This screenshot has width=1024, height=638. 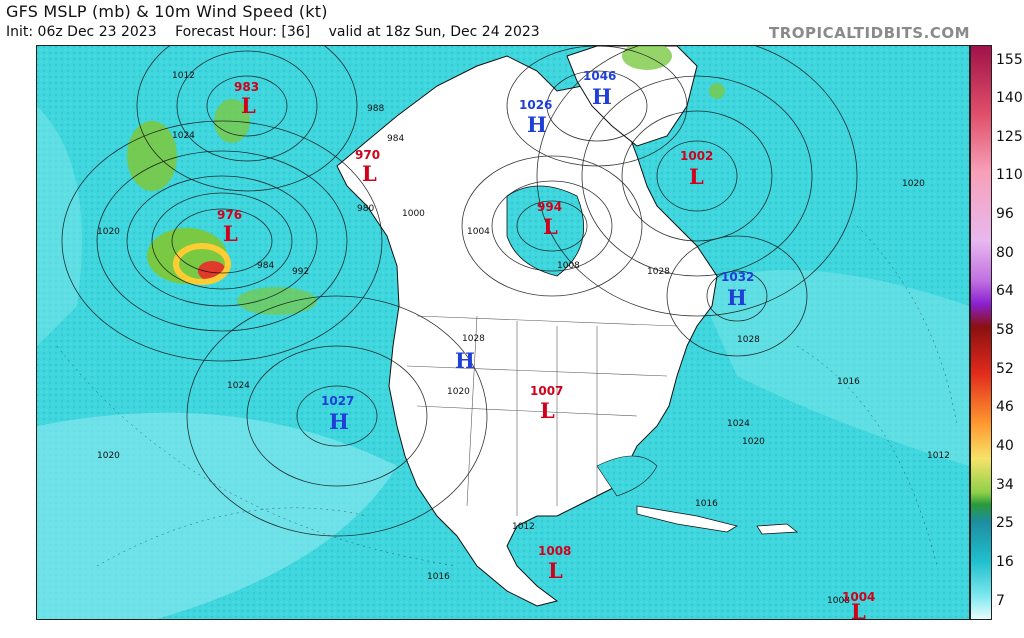 I want to click on valid-time: valid at 18z Sun, Dec 24 2023, so click(x=434, y=32).